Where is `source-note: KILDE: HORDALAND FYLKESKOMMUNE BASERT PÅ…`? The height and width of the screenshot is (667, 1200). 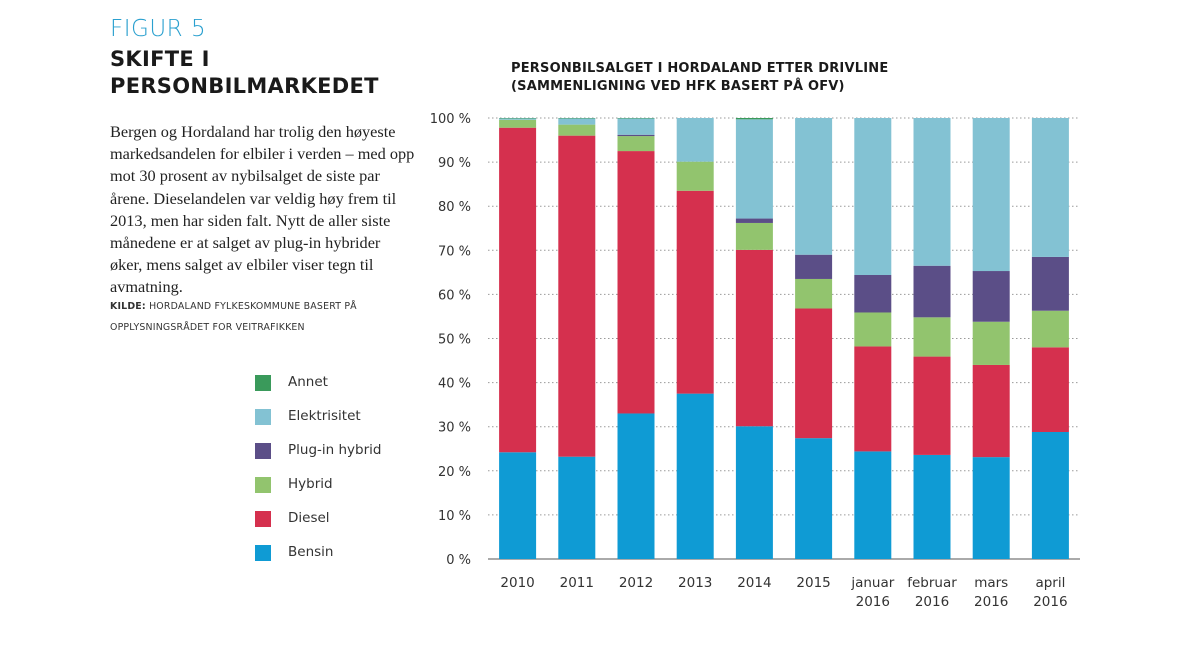
source-note: KILDE: HORDALAND FYLKESKOMMUNE BASERT PÅ… is located at coordinates (260, 317).